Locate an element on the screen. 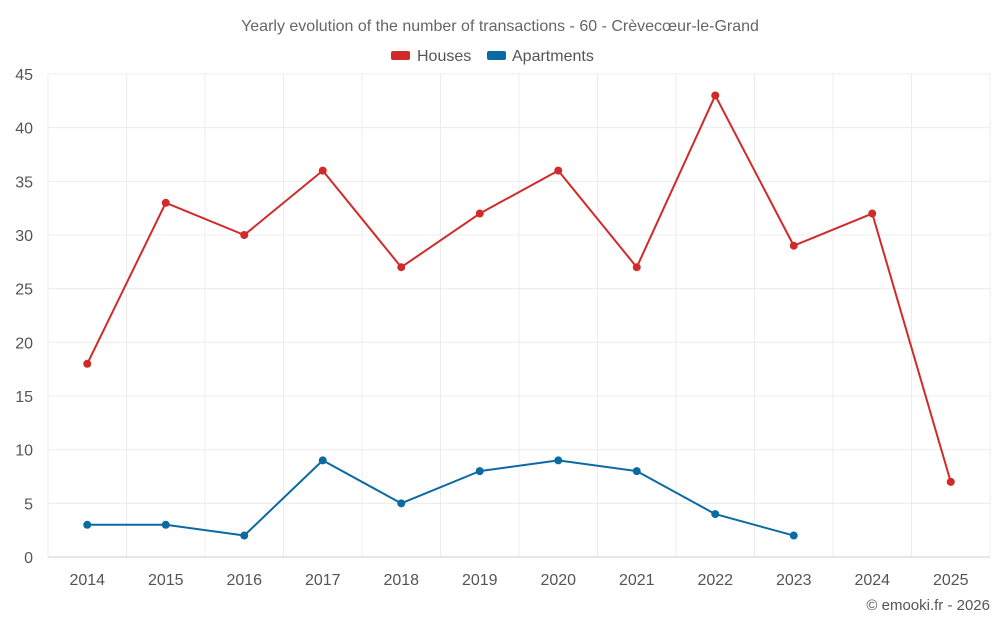 The image size is (1000, 625). credit-text: © emooki.fr - 2026 is located at coordinates (928, 605).